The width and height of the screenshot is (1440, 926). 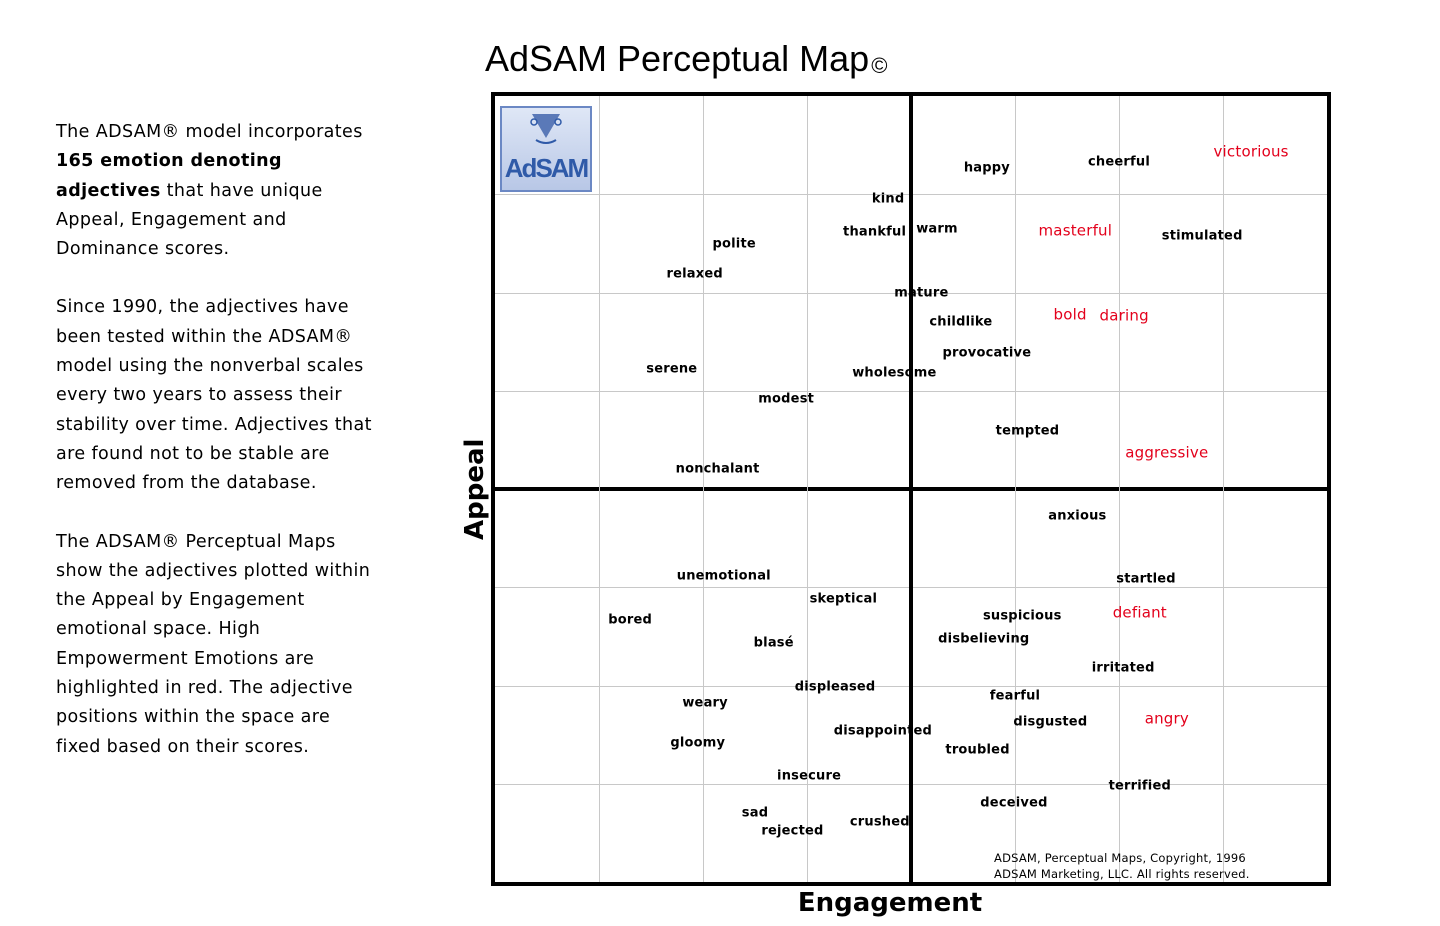 What do you see at coordinates (1077, 516) in the screenshot?
I see `adjective-label: anxious` at bounding box center [1077, 516].